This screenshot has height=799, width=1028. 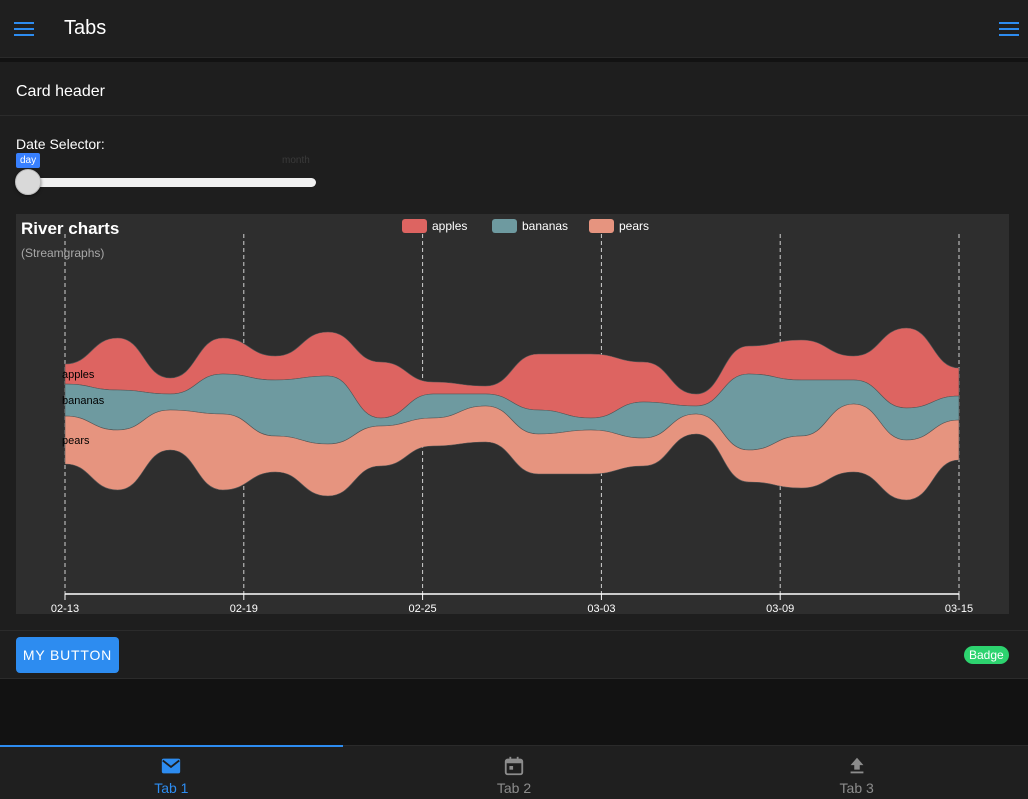 What do you see at coordinates (423, 608) in the screenshot?
I see `x-tick-label: 02-25` at bounding box center [423, 608].